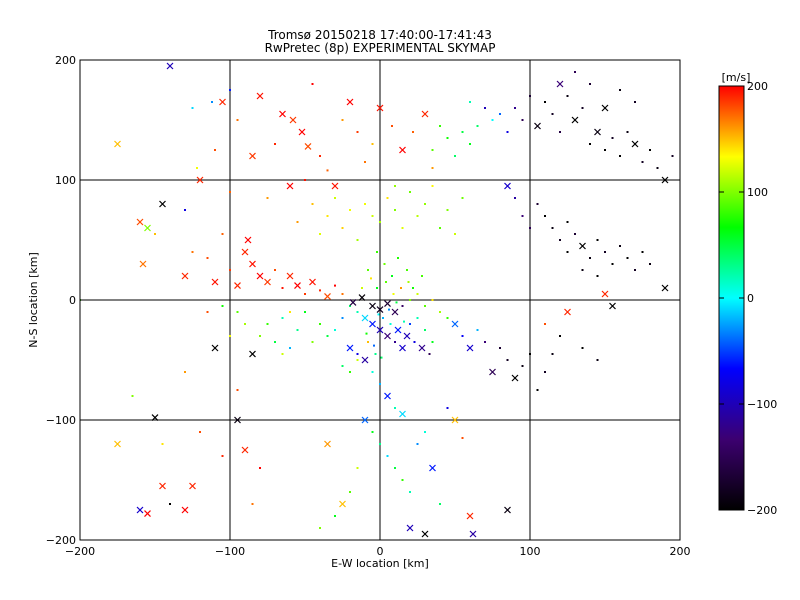 Image resolution: width=800 pixels, height=600 pixels. I want to click on x-tick-label: 0, so click(380, 551).